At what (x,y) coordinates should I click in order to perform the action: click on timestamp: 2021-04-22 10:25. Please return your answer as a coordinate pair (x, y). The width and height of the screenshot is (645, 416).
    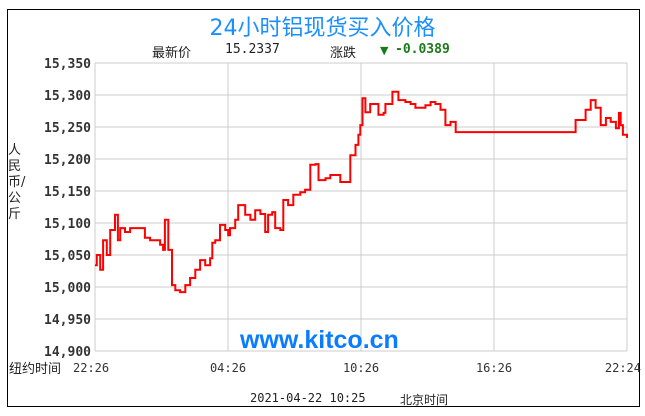
    Looking at the image, I should click on (308, 398).